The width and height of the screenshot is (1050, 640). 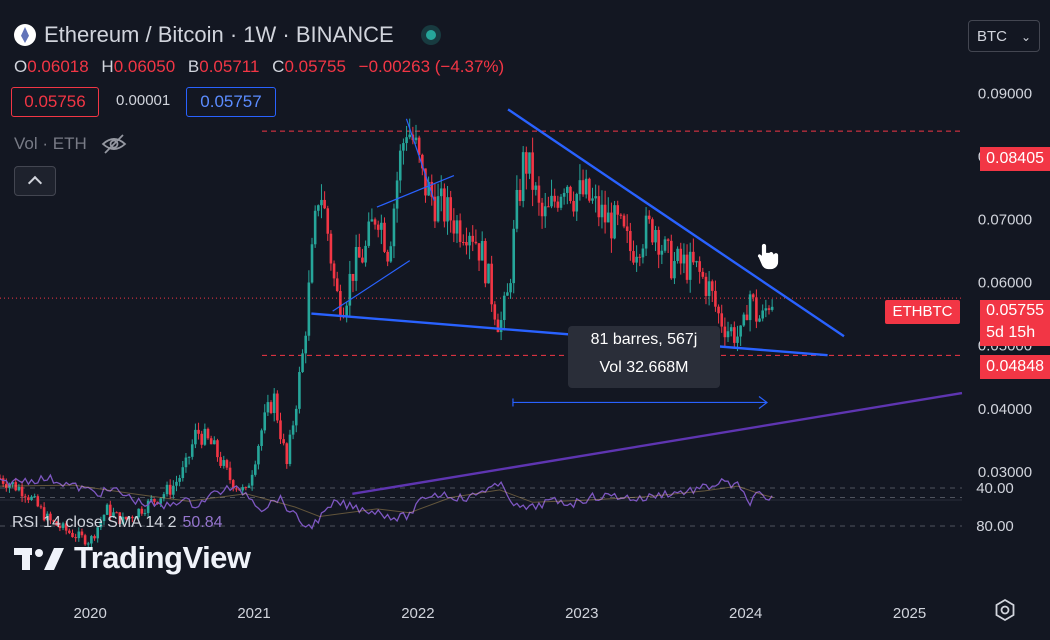 What do you see at coordinates (25, 35) in the screenshot?
I see `ethereum-logo-icon` at bounding box center [25, 35].